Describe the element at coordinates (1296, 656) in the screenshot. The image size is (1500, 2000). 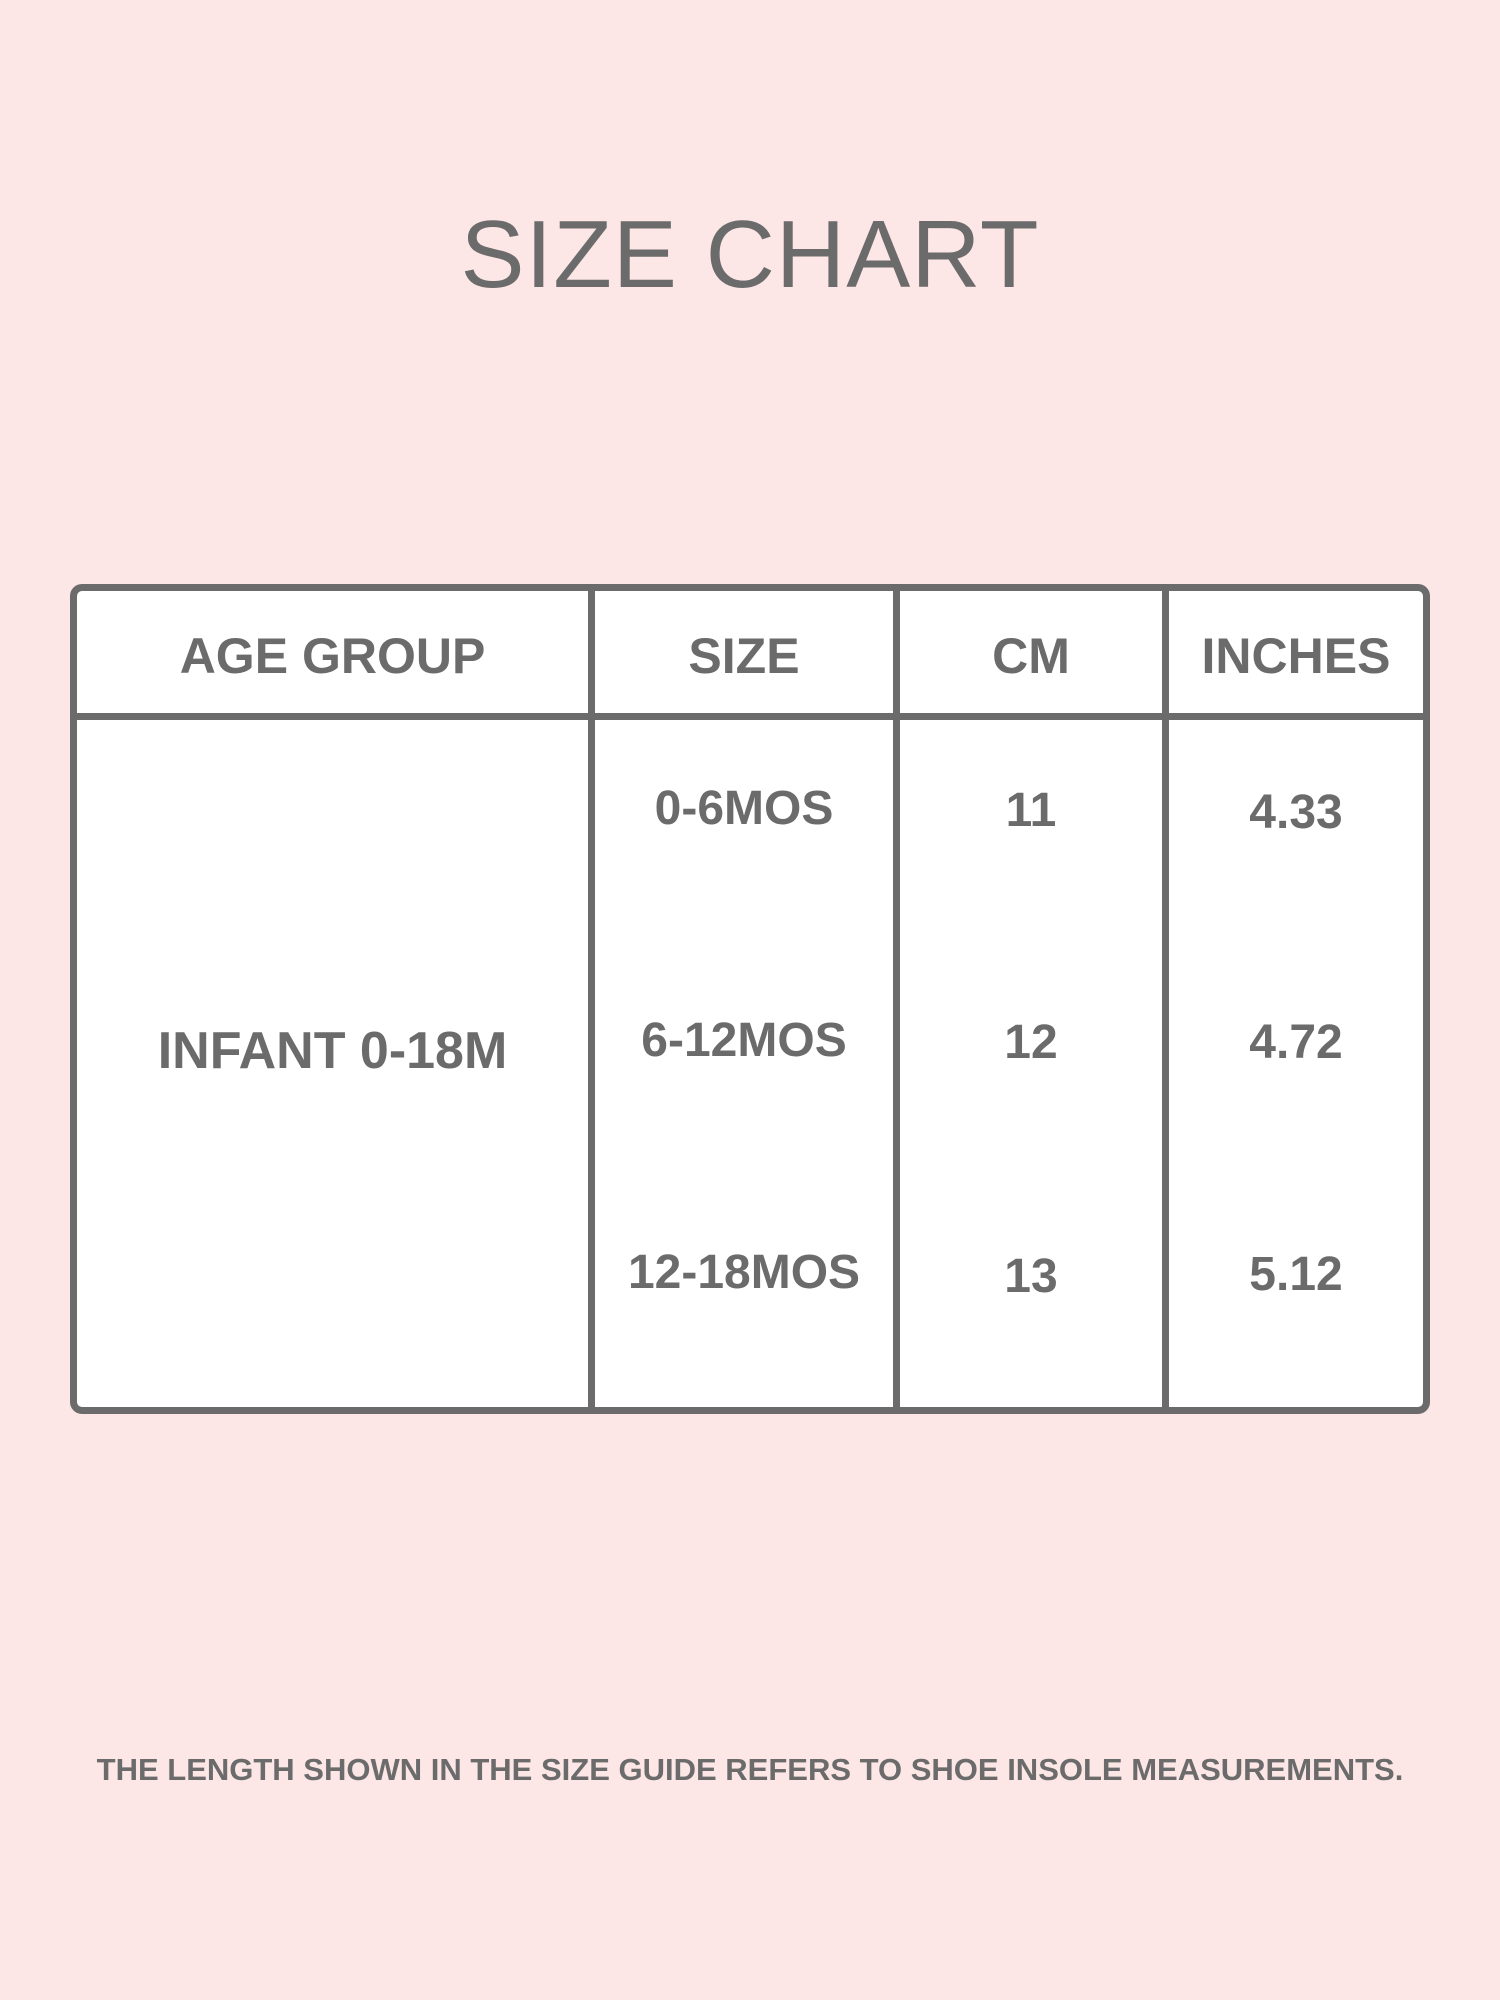
I see `header-inches: INCHES` at that location.